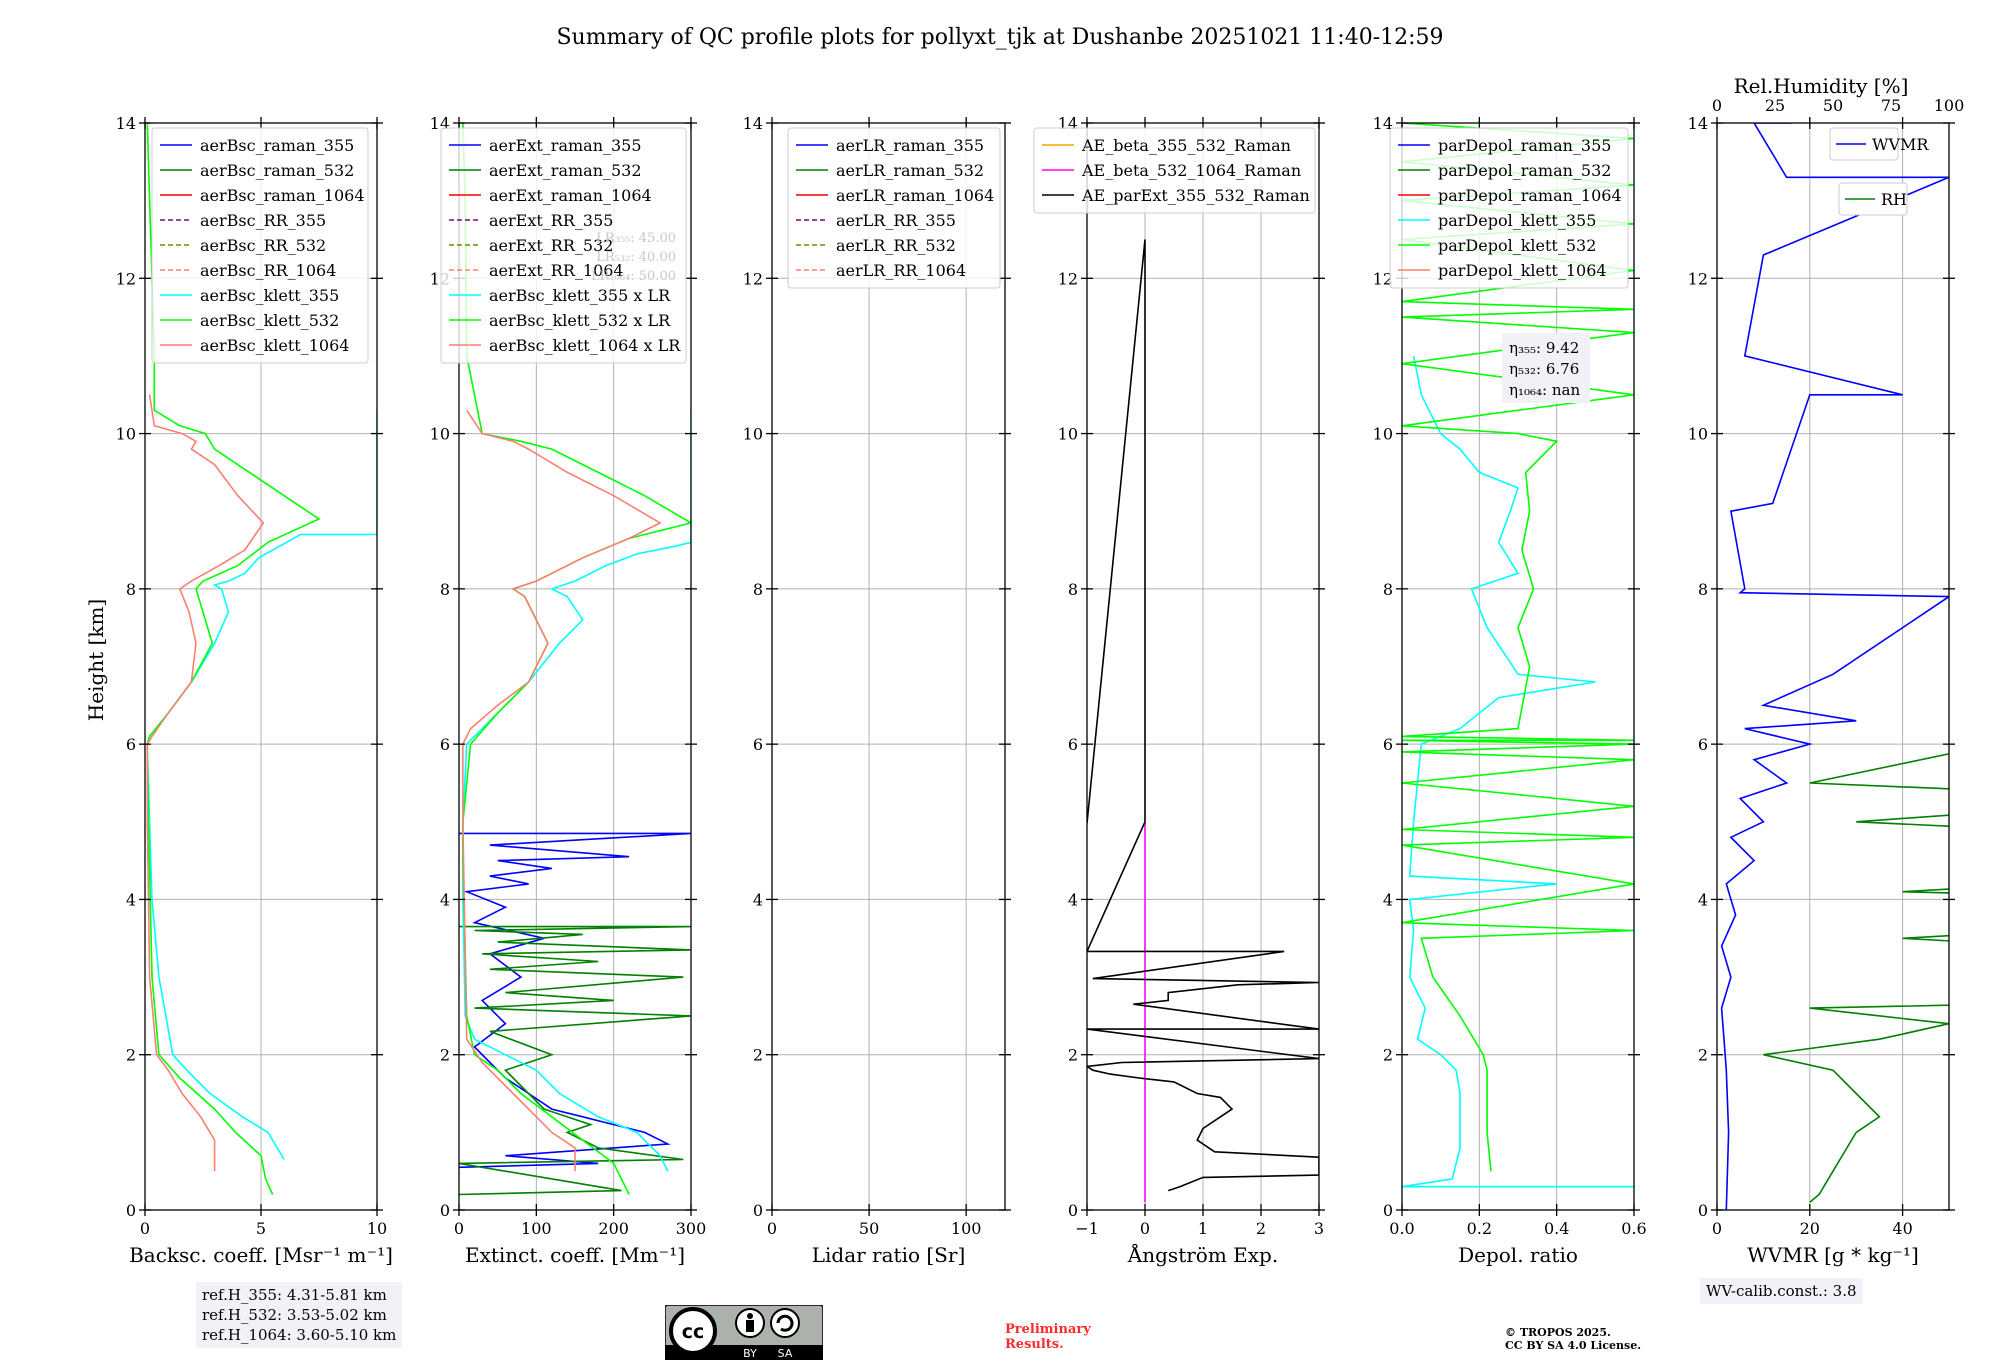 This screenshot has width=2000, height=1360. What do you see at coordinates (1087, 1228) in the screenshot?
I see `x-tick-label: −1` at bounding box center [1087, 1228].